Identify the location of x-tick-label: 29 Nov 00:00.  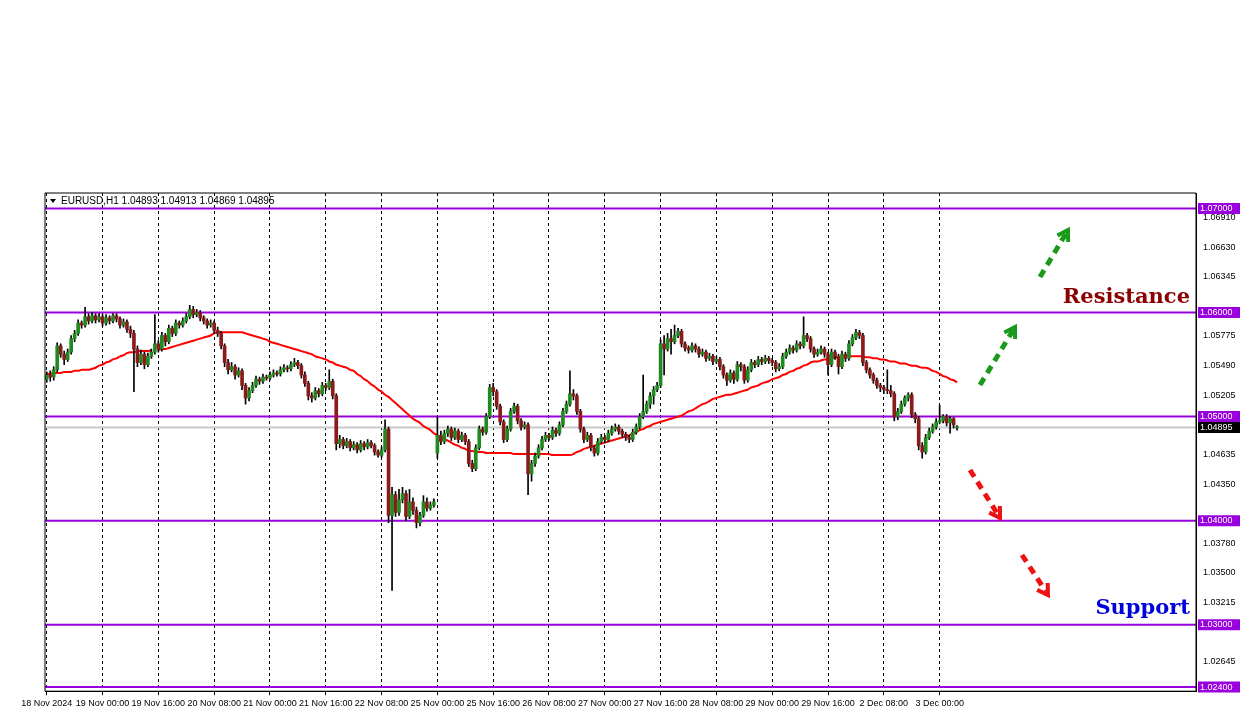
(772, 703).